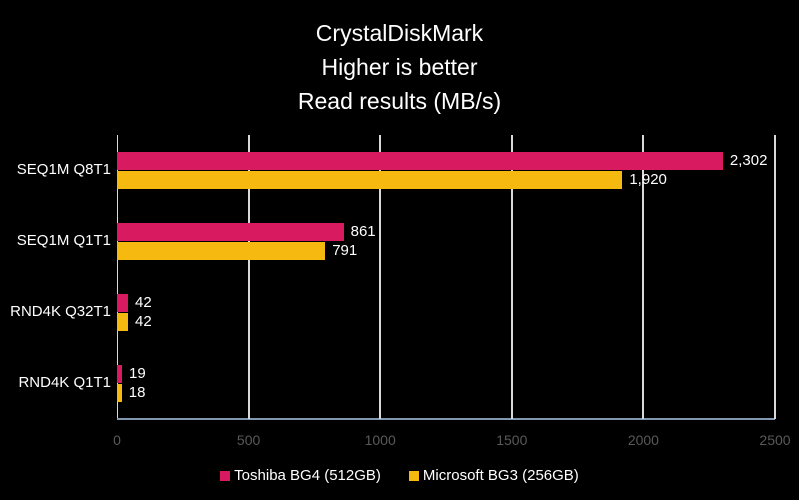 Image resolution: width=799 pixels, height=500 pixels. Describe the element at coordinates (63, 240) in the screenshot. I see `category-label: SEQ1M Q1T1` at that location.